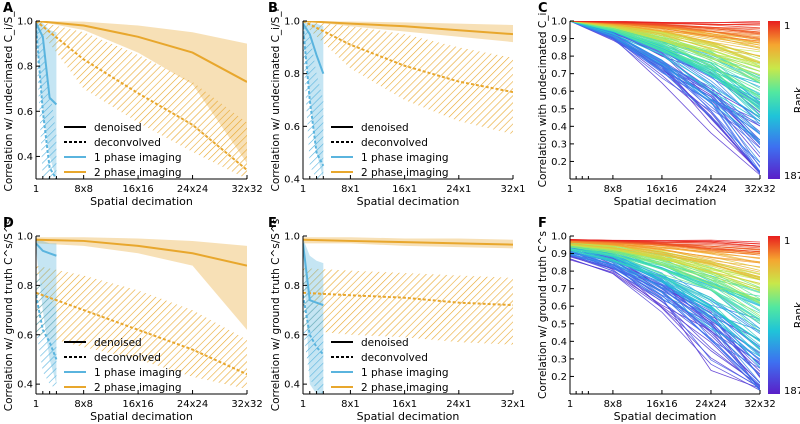 This screenshot has width=800, height=424. I want to click on colorbar, so click(774, 100).